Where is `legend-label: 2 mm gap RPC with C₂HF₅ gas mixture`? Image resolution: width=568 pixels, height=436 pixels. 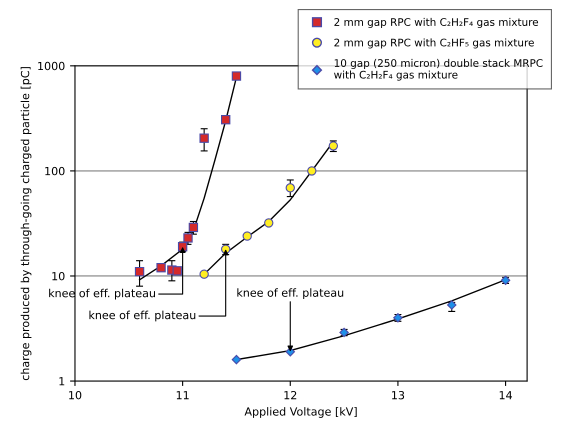
legend-label: 2 mm gap RPC with C₂HF₅ gas mixture is located at coordinates (434, 43).